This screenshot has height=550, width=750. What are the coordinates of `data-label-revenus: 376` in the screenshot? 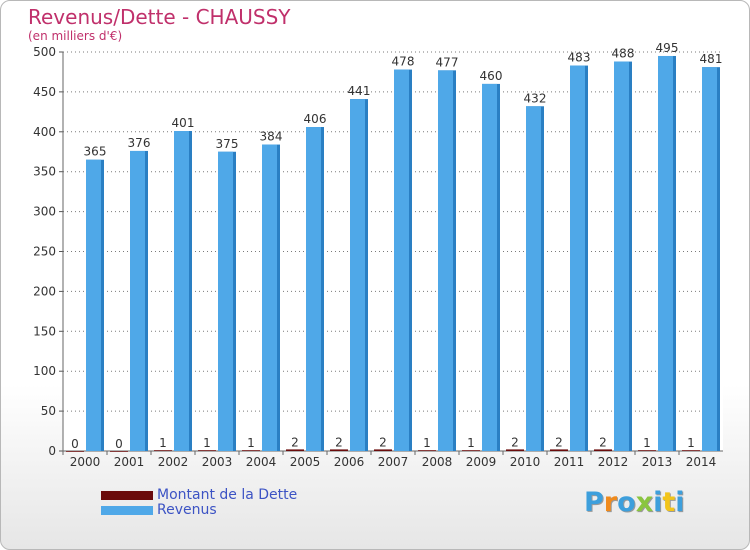 It's located at (139, 143).